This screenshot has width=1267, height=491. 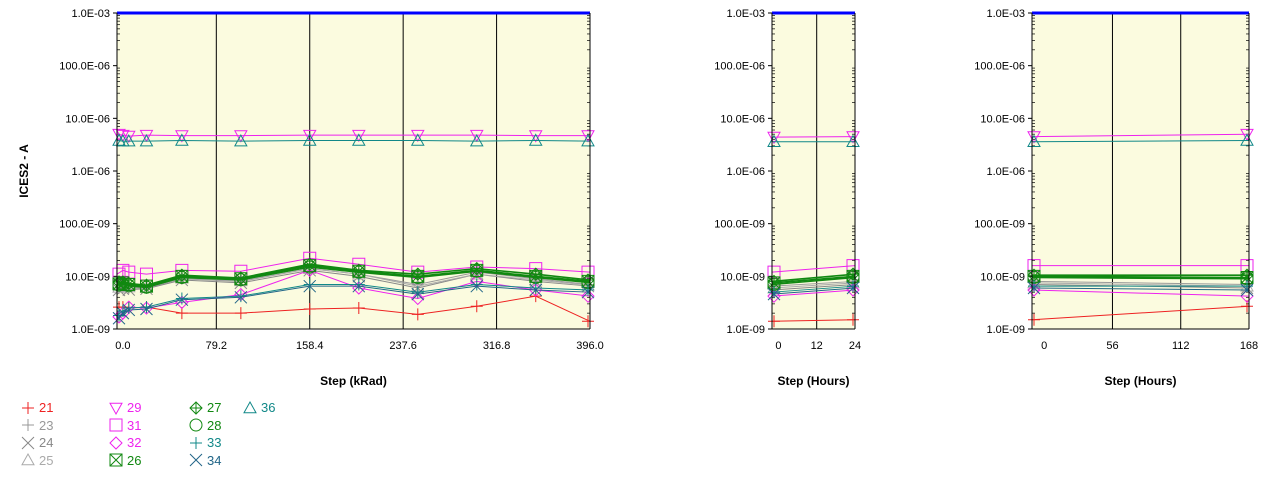 I want to click on plot-area, so click(x=813, y=171).